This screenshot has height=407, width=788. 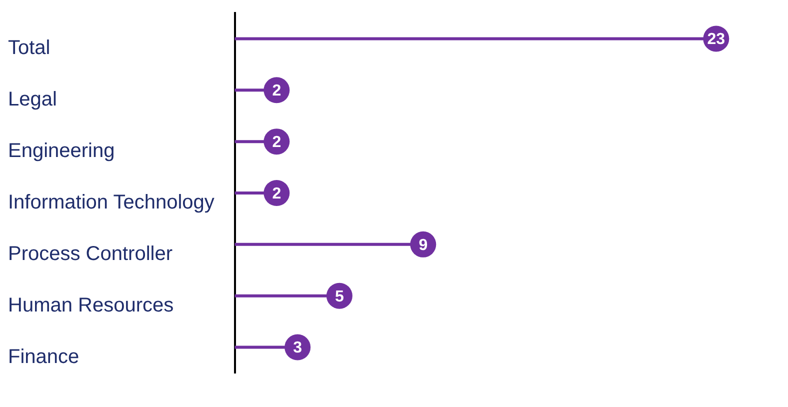 I want to click on y-tick-label: Engineering, so click(x=61, y=151).